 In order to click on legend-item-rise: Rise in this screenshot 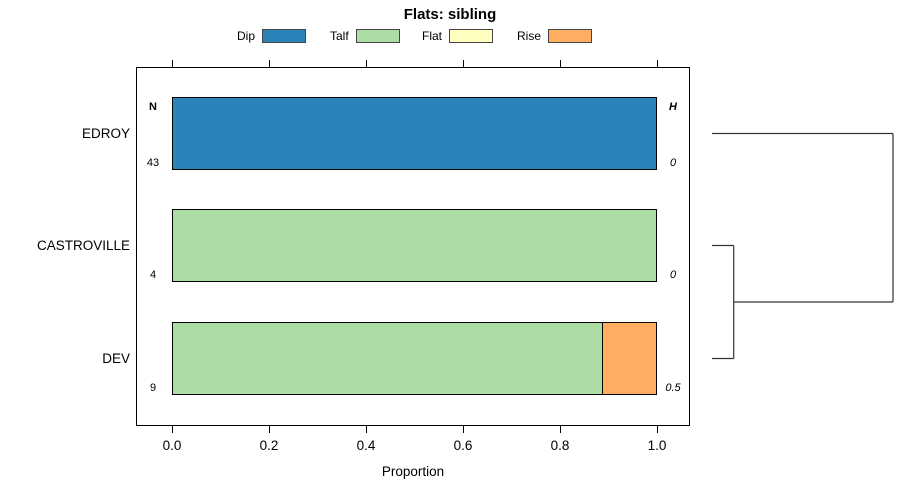, I will do `click(555, 36)`.